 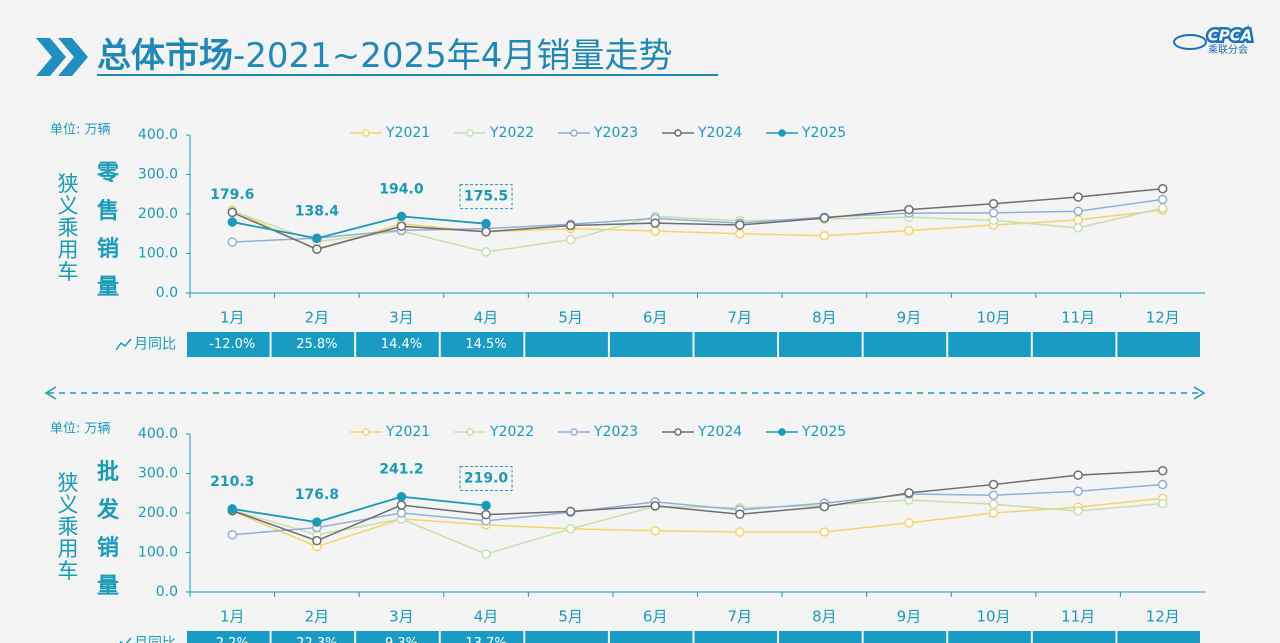 I want to click on metric-char: 量, so click(x=108, y=287).